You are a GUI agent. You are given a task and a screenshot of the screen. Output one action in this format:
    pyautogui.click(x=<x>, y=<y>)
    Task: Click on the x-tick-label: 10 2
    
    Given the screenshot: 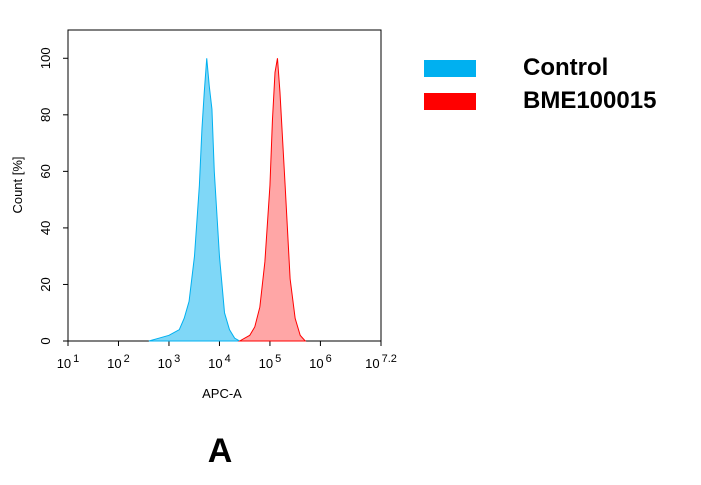 What is the action you would take?
    pyautogui.click(x=118, y=362)
    